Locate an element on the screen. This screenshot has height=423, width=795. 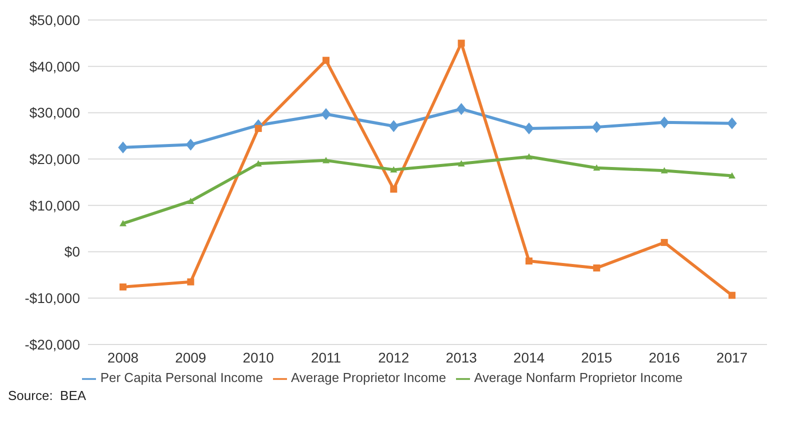
x-tick-label: 2008 is located at coordinates (123, 357).